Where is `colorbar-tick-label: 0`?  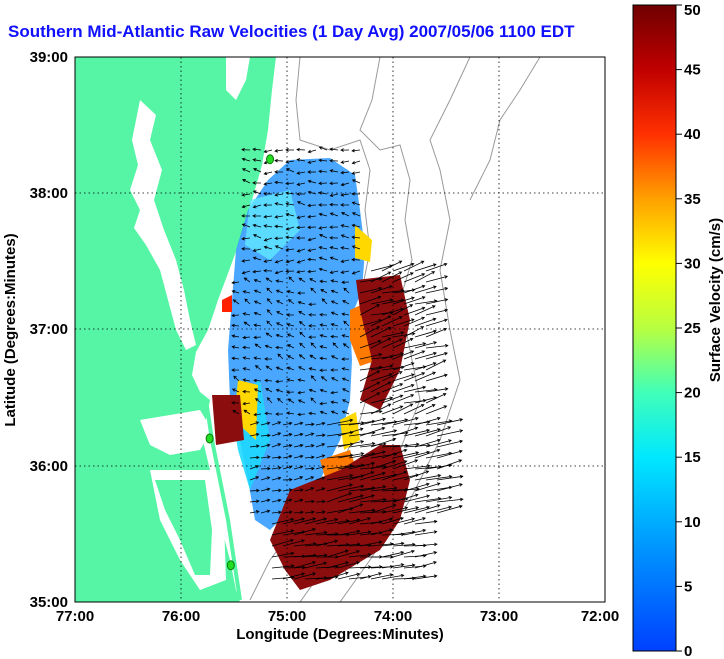
colorbar-tick-label: 0 is located at coordinates (688, 651).